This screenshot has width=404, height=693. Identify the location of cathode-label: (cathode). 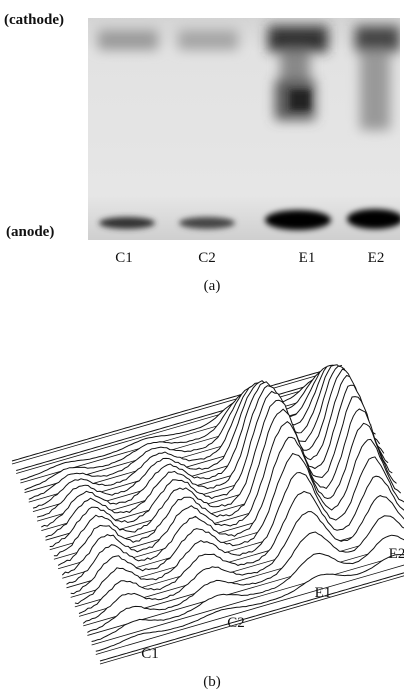
(34, 20).